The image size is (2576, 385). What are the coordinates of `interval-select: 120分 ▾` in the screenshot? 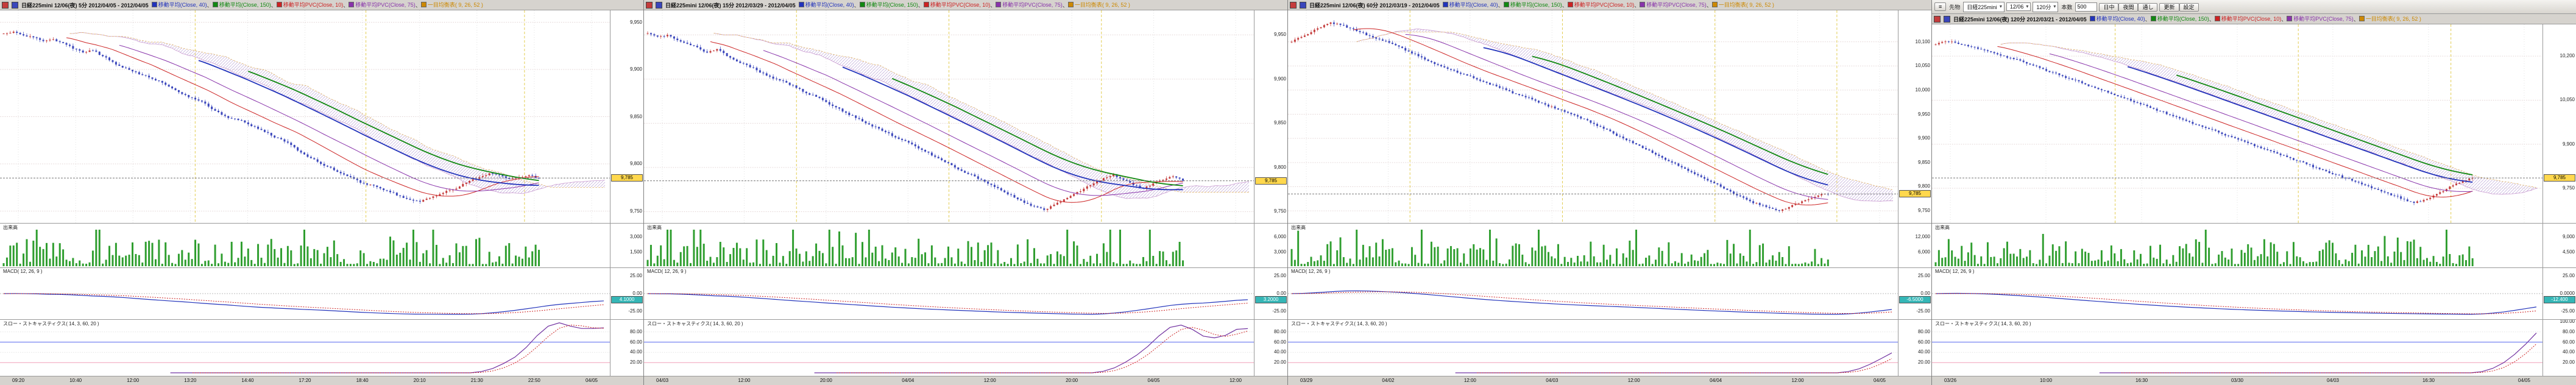 It's located at (2046, 7).